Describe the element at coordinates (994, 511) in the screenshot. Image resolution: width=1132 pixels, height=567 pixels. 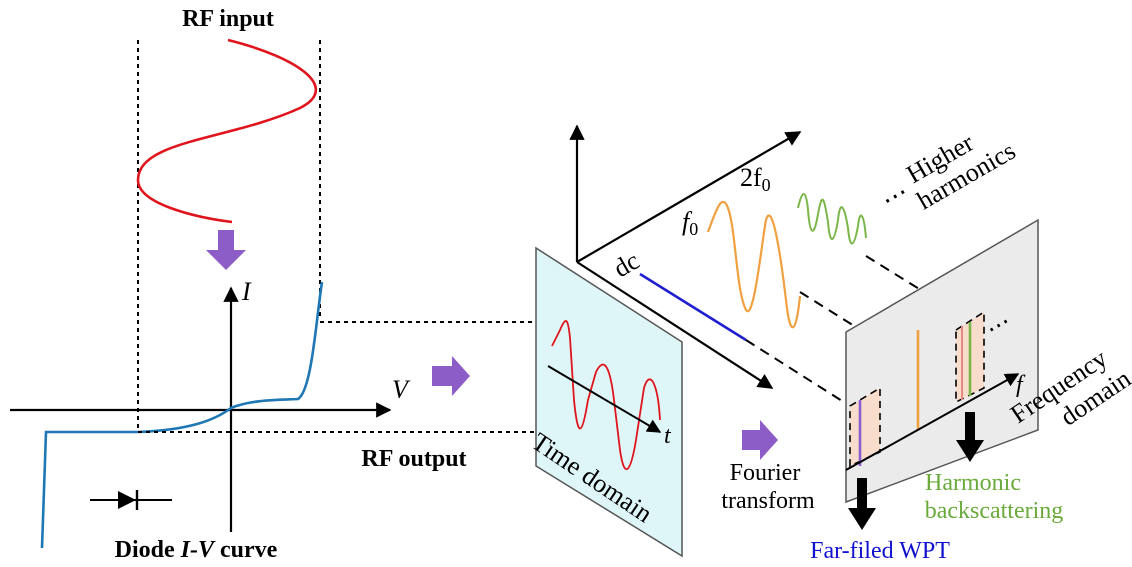
I see `harmonic-line2: backscattering` at that location.